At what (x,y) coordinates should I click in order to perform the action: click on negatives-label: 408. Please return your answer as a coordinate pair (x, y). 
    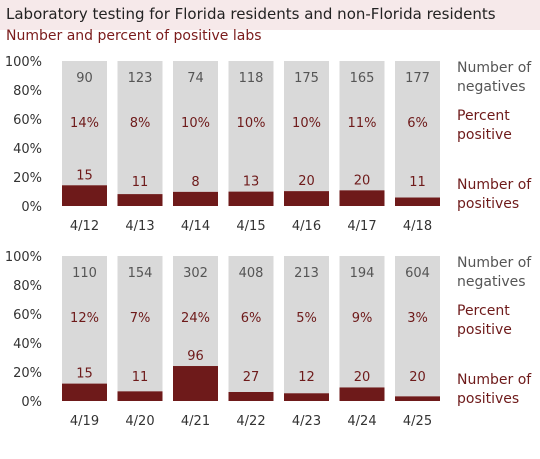
    Looking at the image, I should click on (251, 273).